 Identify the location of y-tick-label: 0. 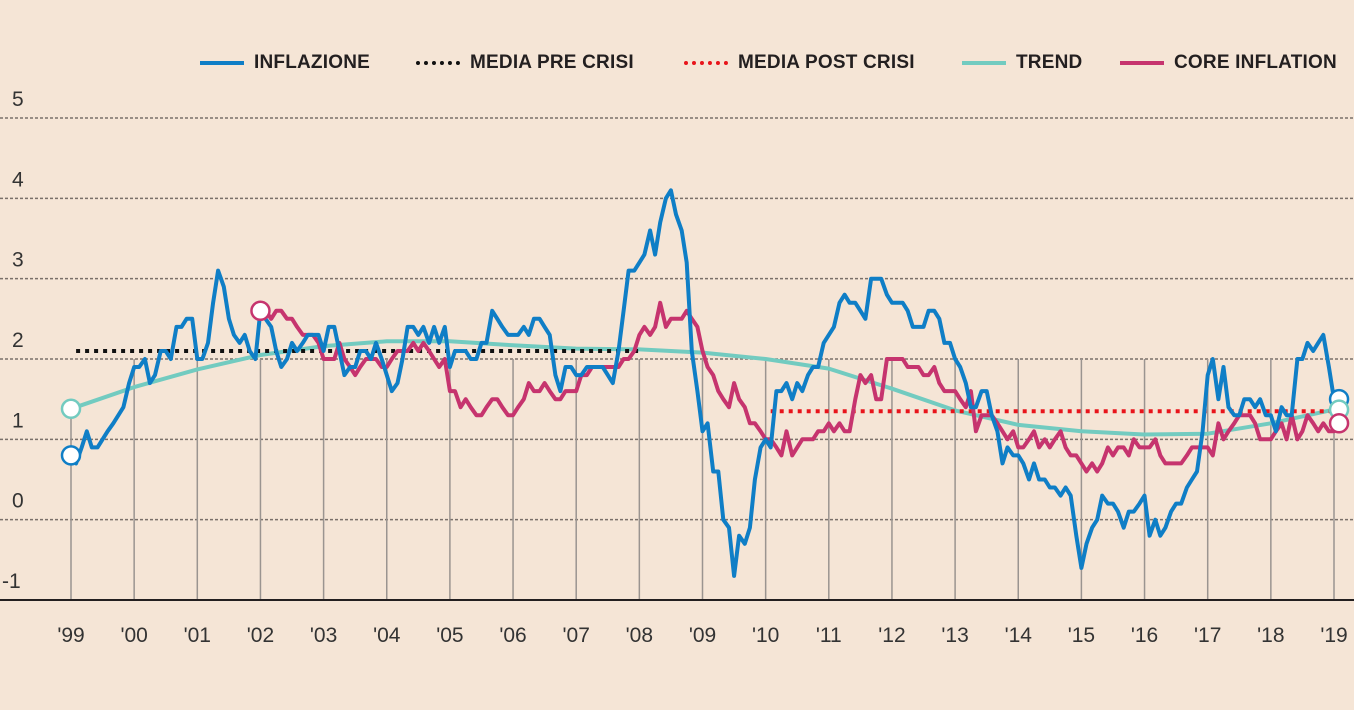
(18, 501).